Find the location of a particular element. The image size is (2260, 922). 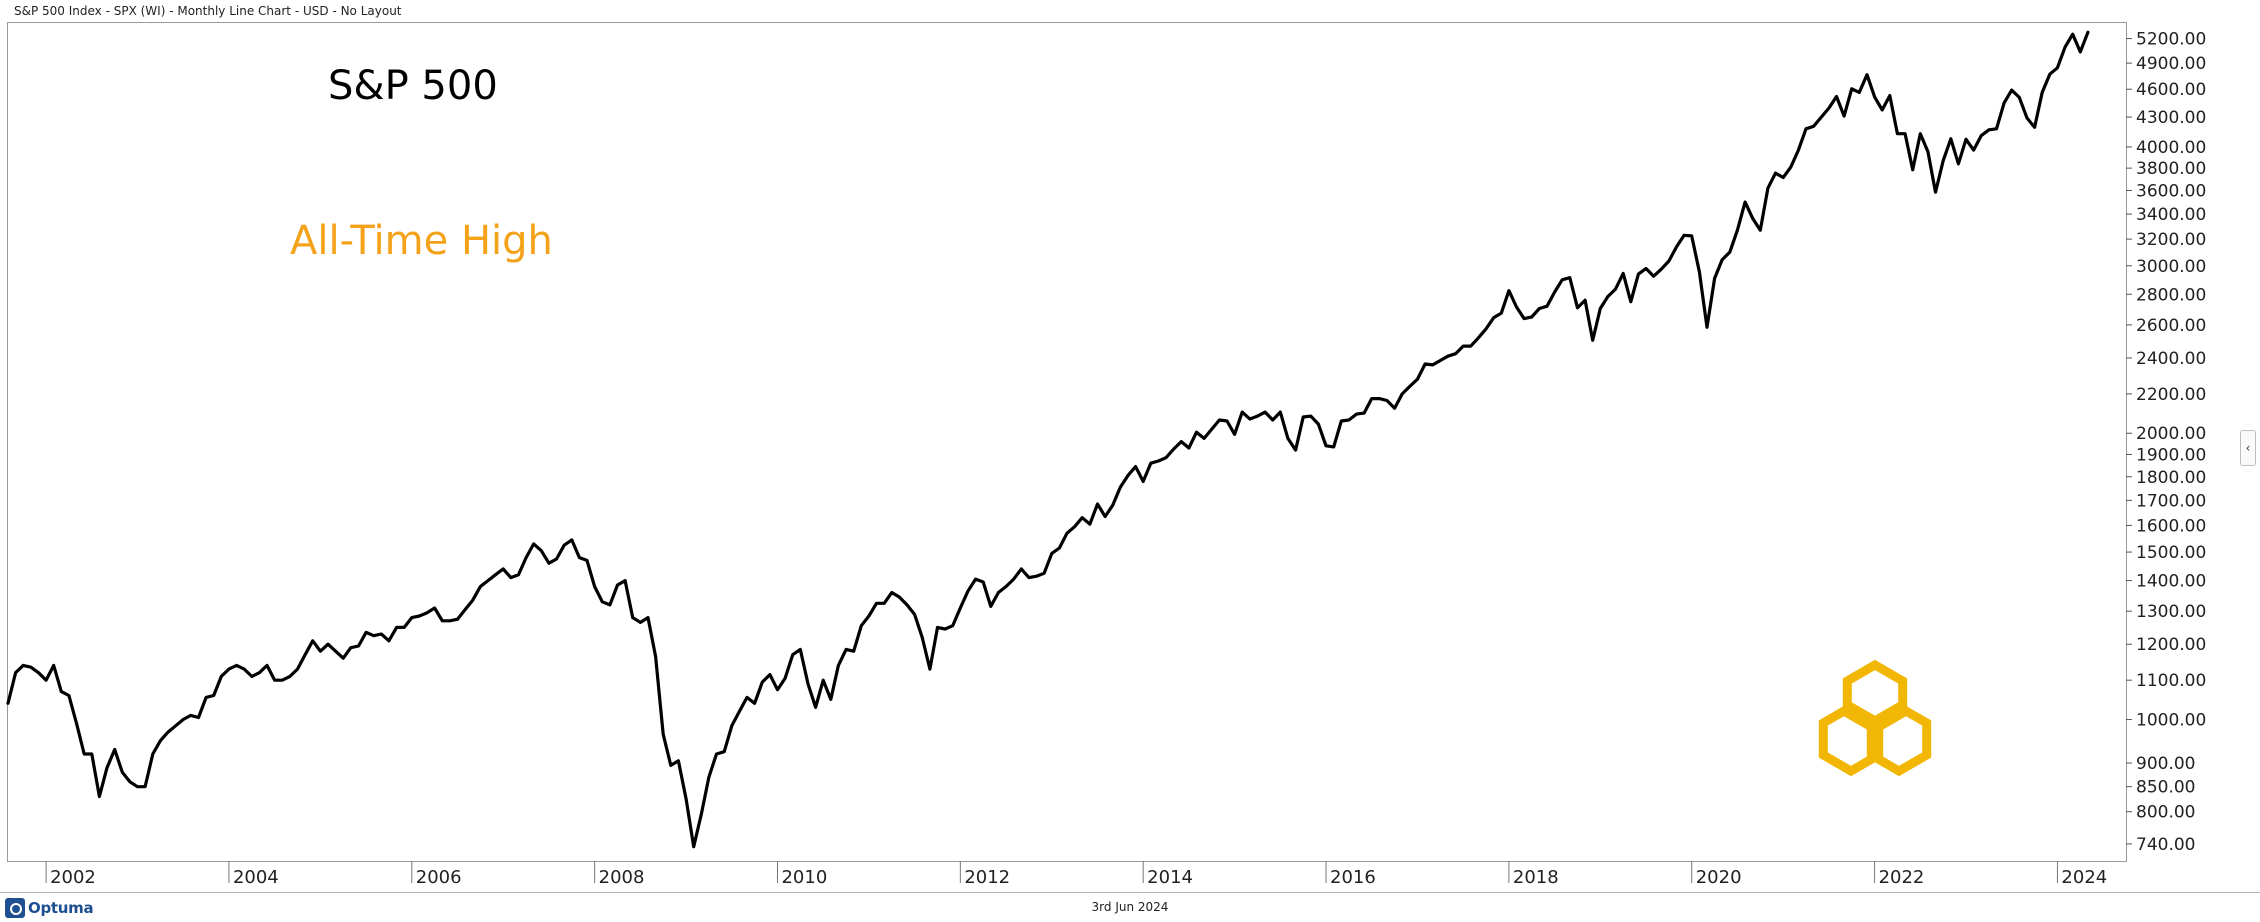

y-tick-label: 3000.00 is located at coordinates (2171, 267).